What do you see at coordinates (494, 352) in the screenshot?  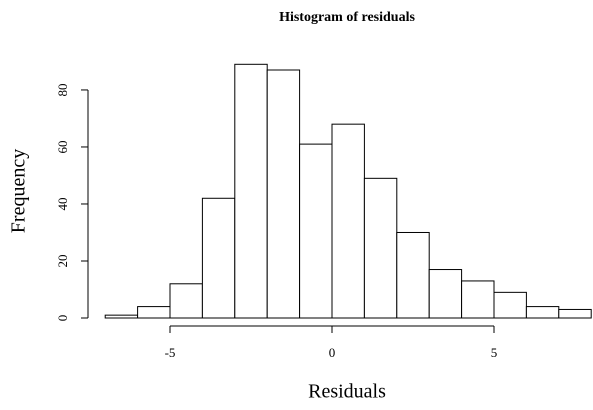 I see `x-tick-label: 5` at bounding box center [494, 352].